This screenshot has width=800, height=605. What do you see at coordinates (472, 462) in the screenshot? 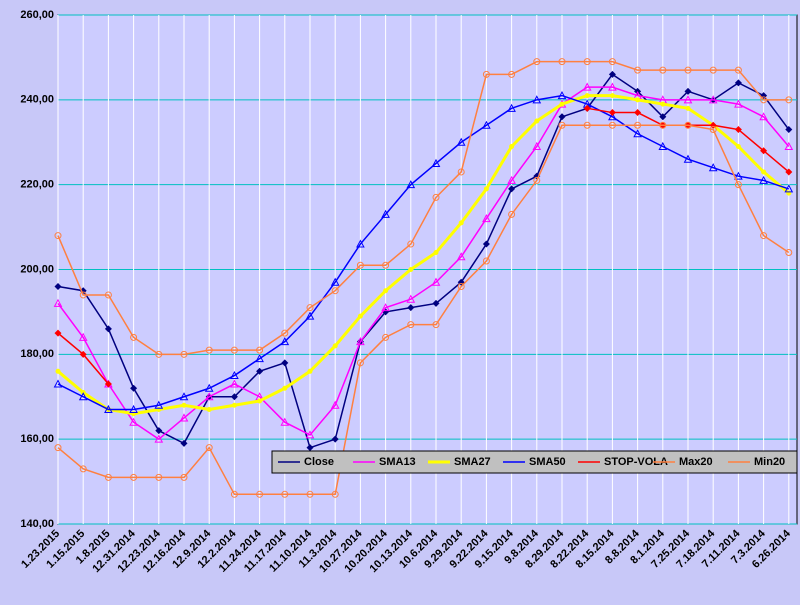
I see `legend-label: SMA27` at bounding box center [472, 462].